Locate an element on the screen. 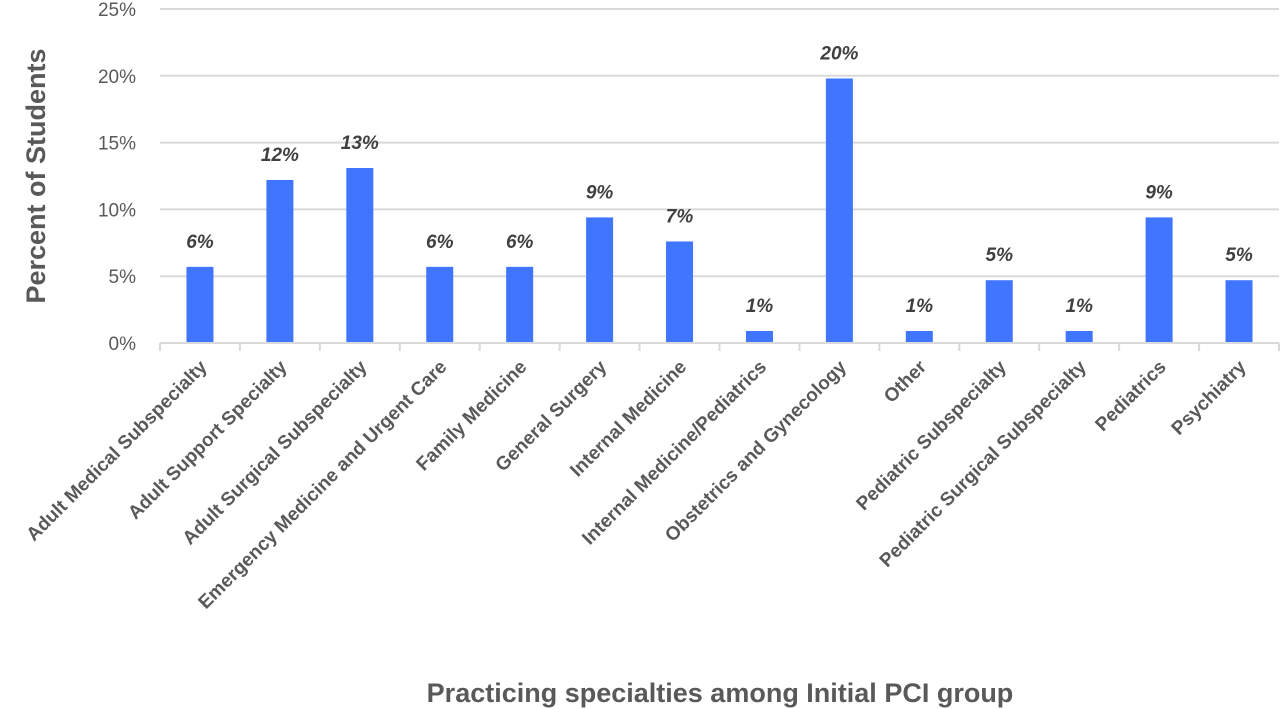  y-tick-label: 10% is located at coordinates (117, 210).